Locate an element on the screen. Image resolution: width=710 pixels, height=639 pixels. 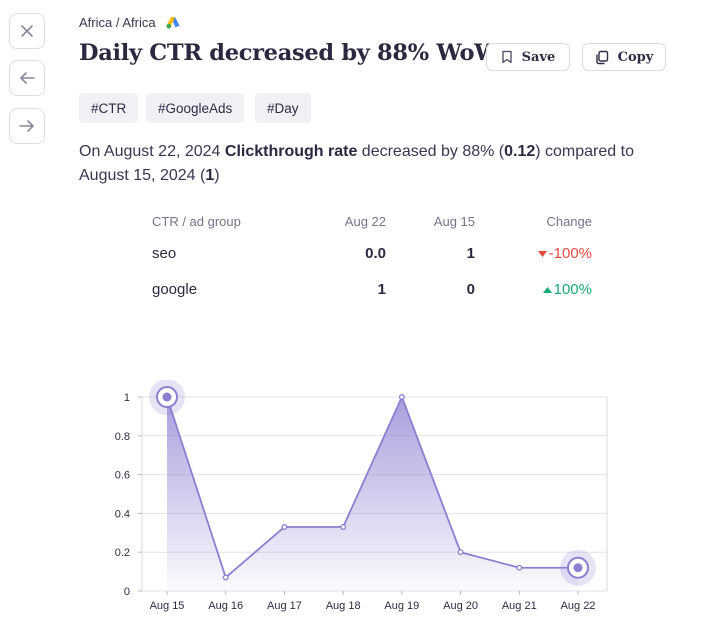
forward-button is located at coordinates (27, 126).